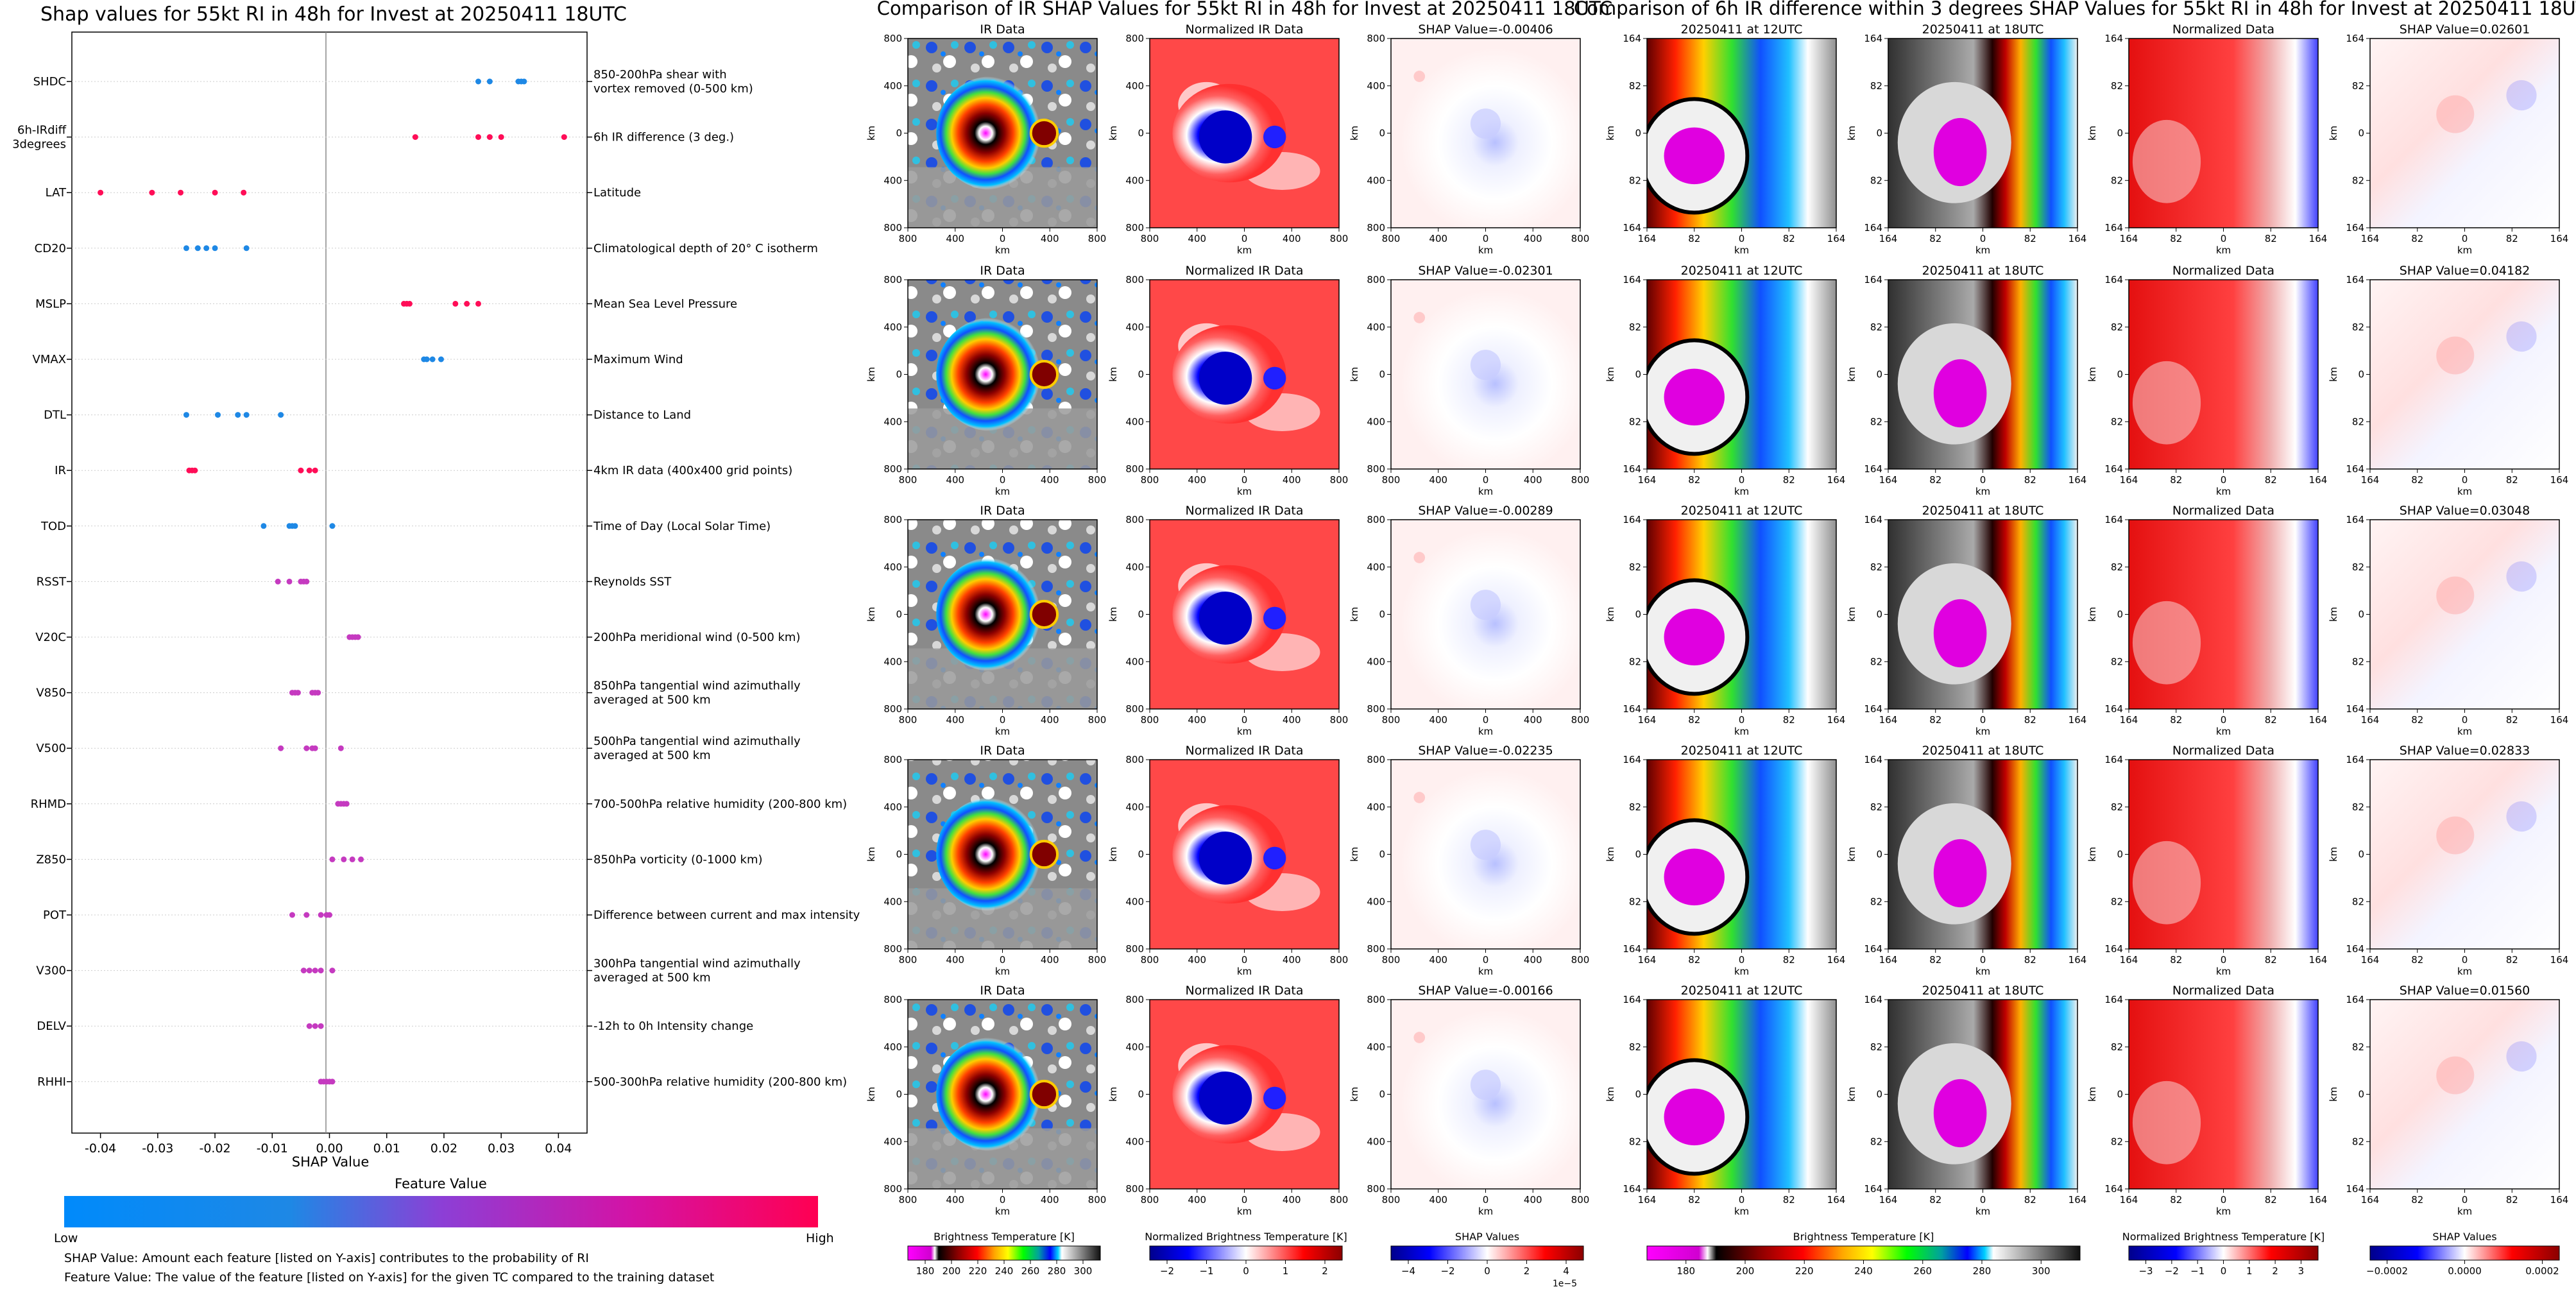  Describe the element at coordinates (272, 1148) in the screenshot. I see `x-tick-label: -0.01` at that location.